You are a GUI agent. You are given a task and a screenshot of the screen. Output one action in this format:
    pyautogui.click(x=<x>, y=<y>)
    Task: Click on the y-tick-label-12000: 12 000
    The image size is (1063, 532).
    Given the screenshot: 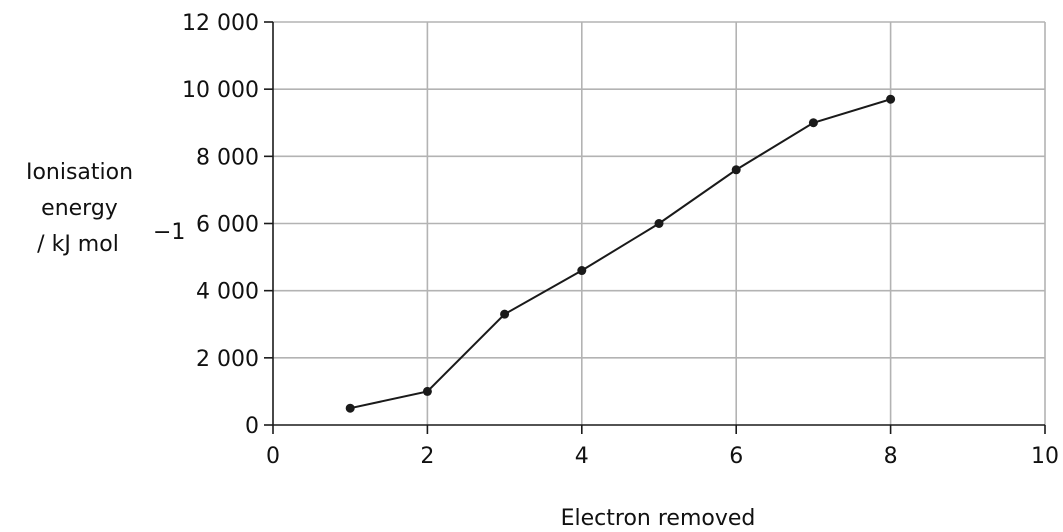 What is the action you would take?
    pyautogui.click(x=220, y=23)
    